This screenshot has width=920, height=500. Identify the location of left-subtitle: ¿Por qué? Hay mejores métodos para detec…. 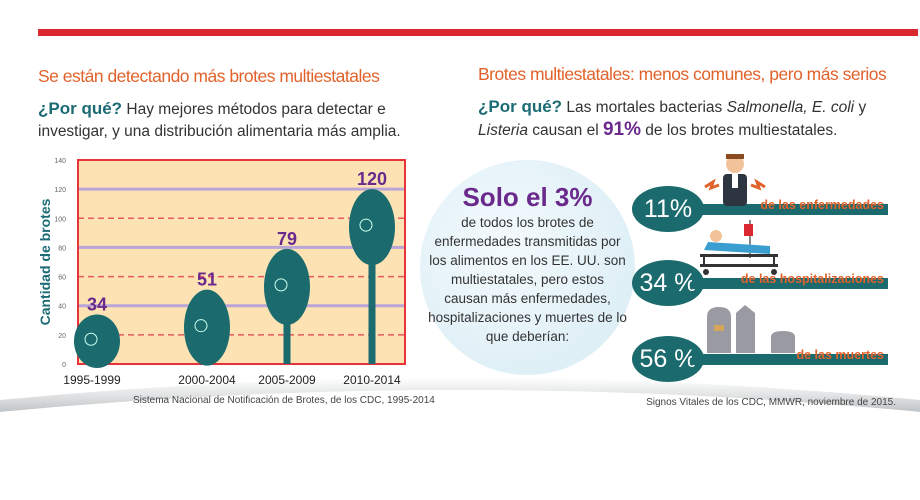
(238, 120).